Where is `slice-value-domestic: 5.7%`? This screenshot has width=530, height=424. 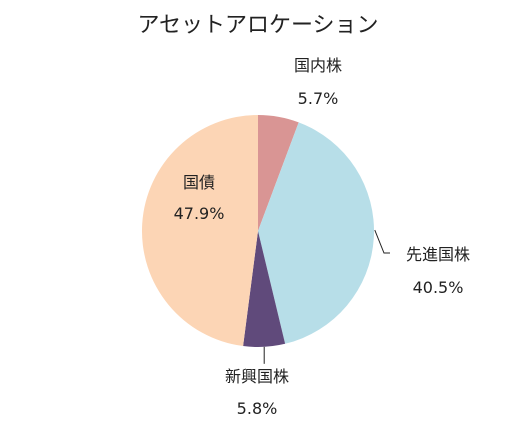
slice-value-domestic: 5.7% is located at coordinates (318, 98).